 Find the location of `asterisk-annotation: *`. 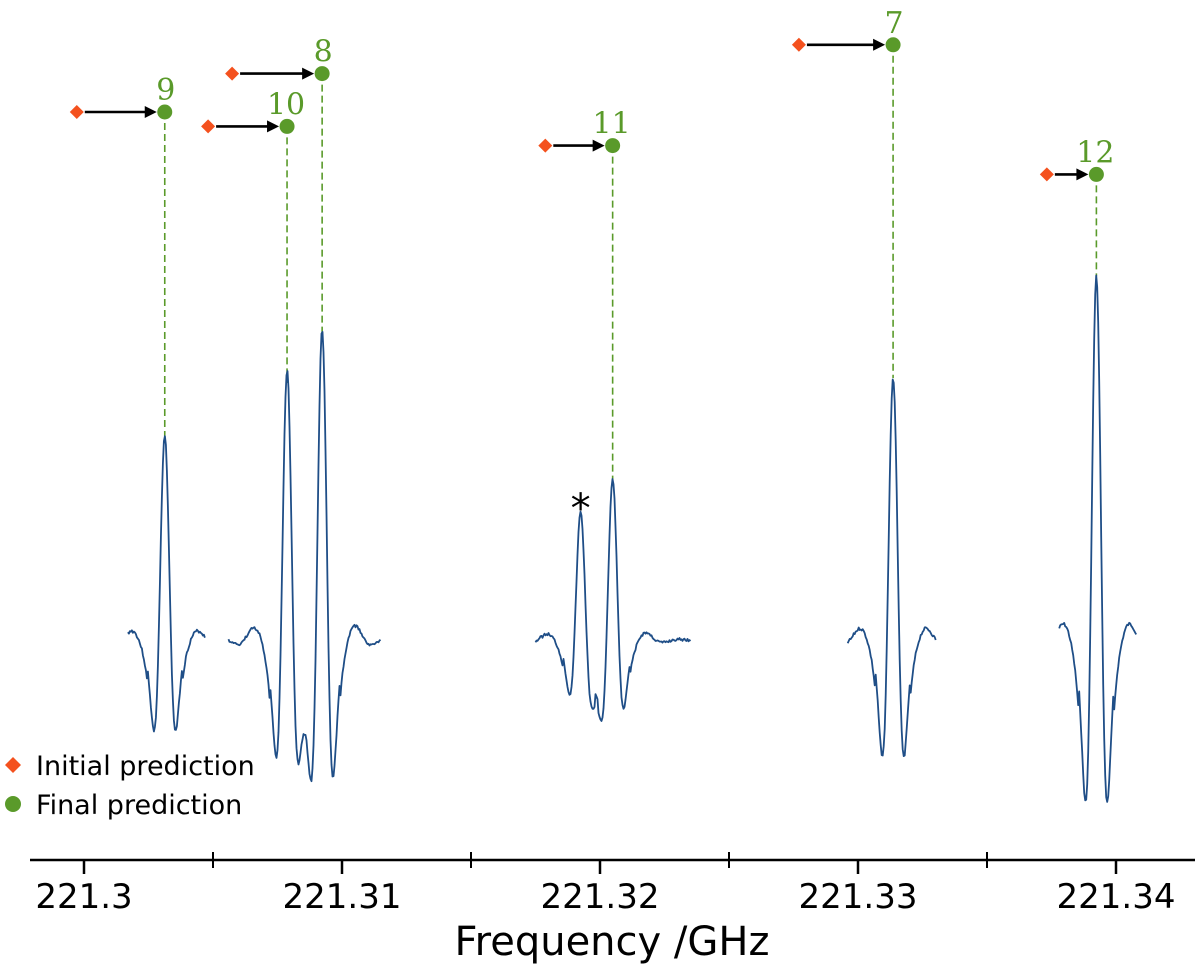

asterisk-annotation: * is located at coordinates (581, 509).